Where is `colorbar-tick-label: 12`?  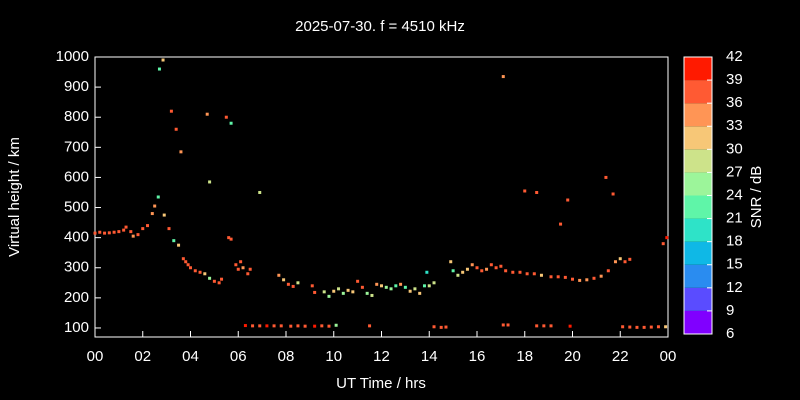
colorbar-tick-label: 12 is located at coordinates (734, 287).